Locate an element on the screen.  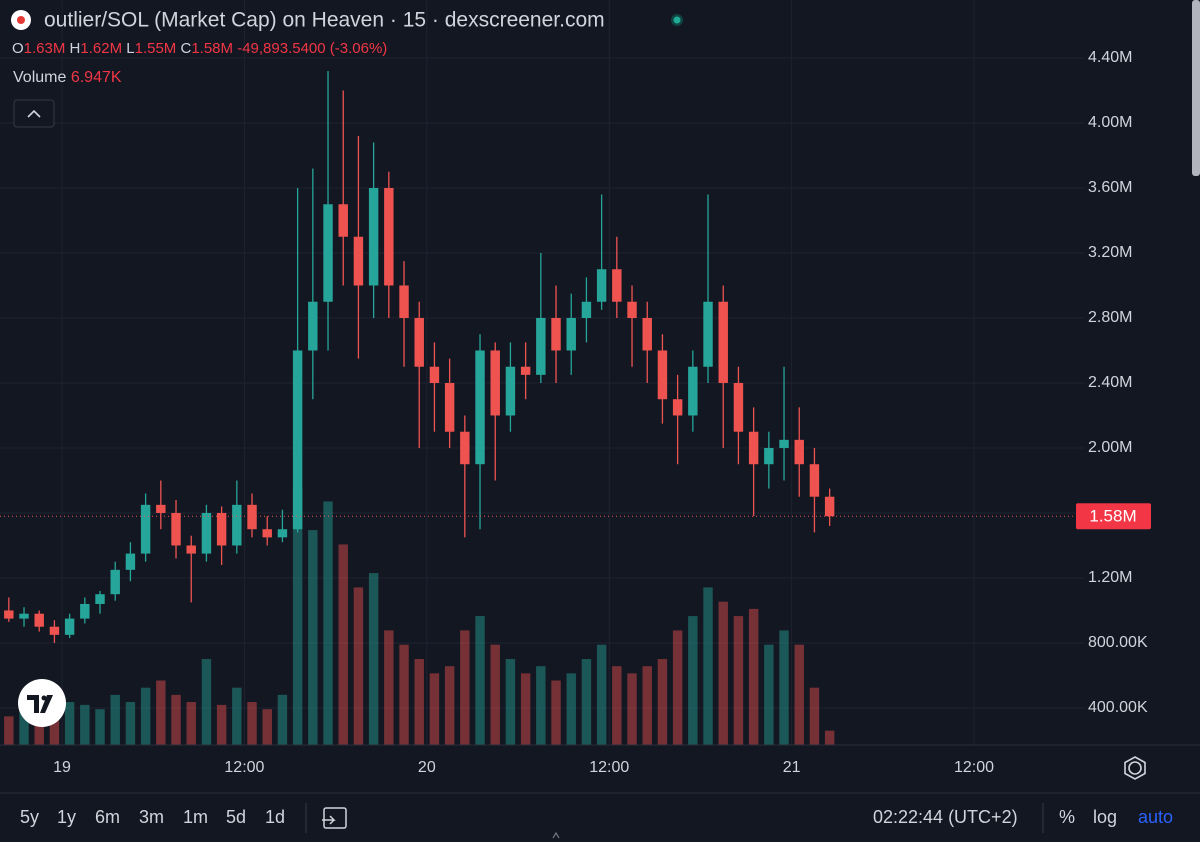
last-price-tag is located at coordinates (1113, 516).